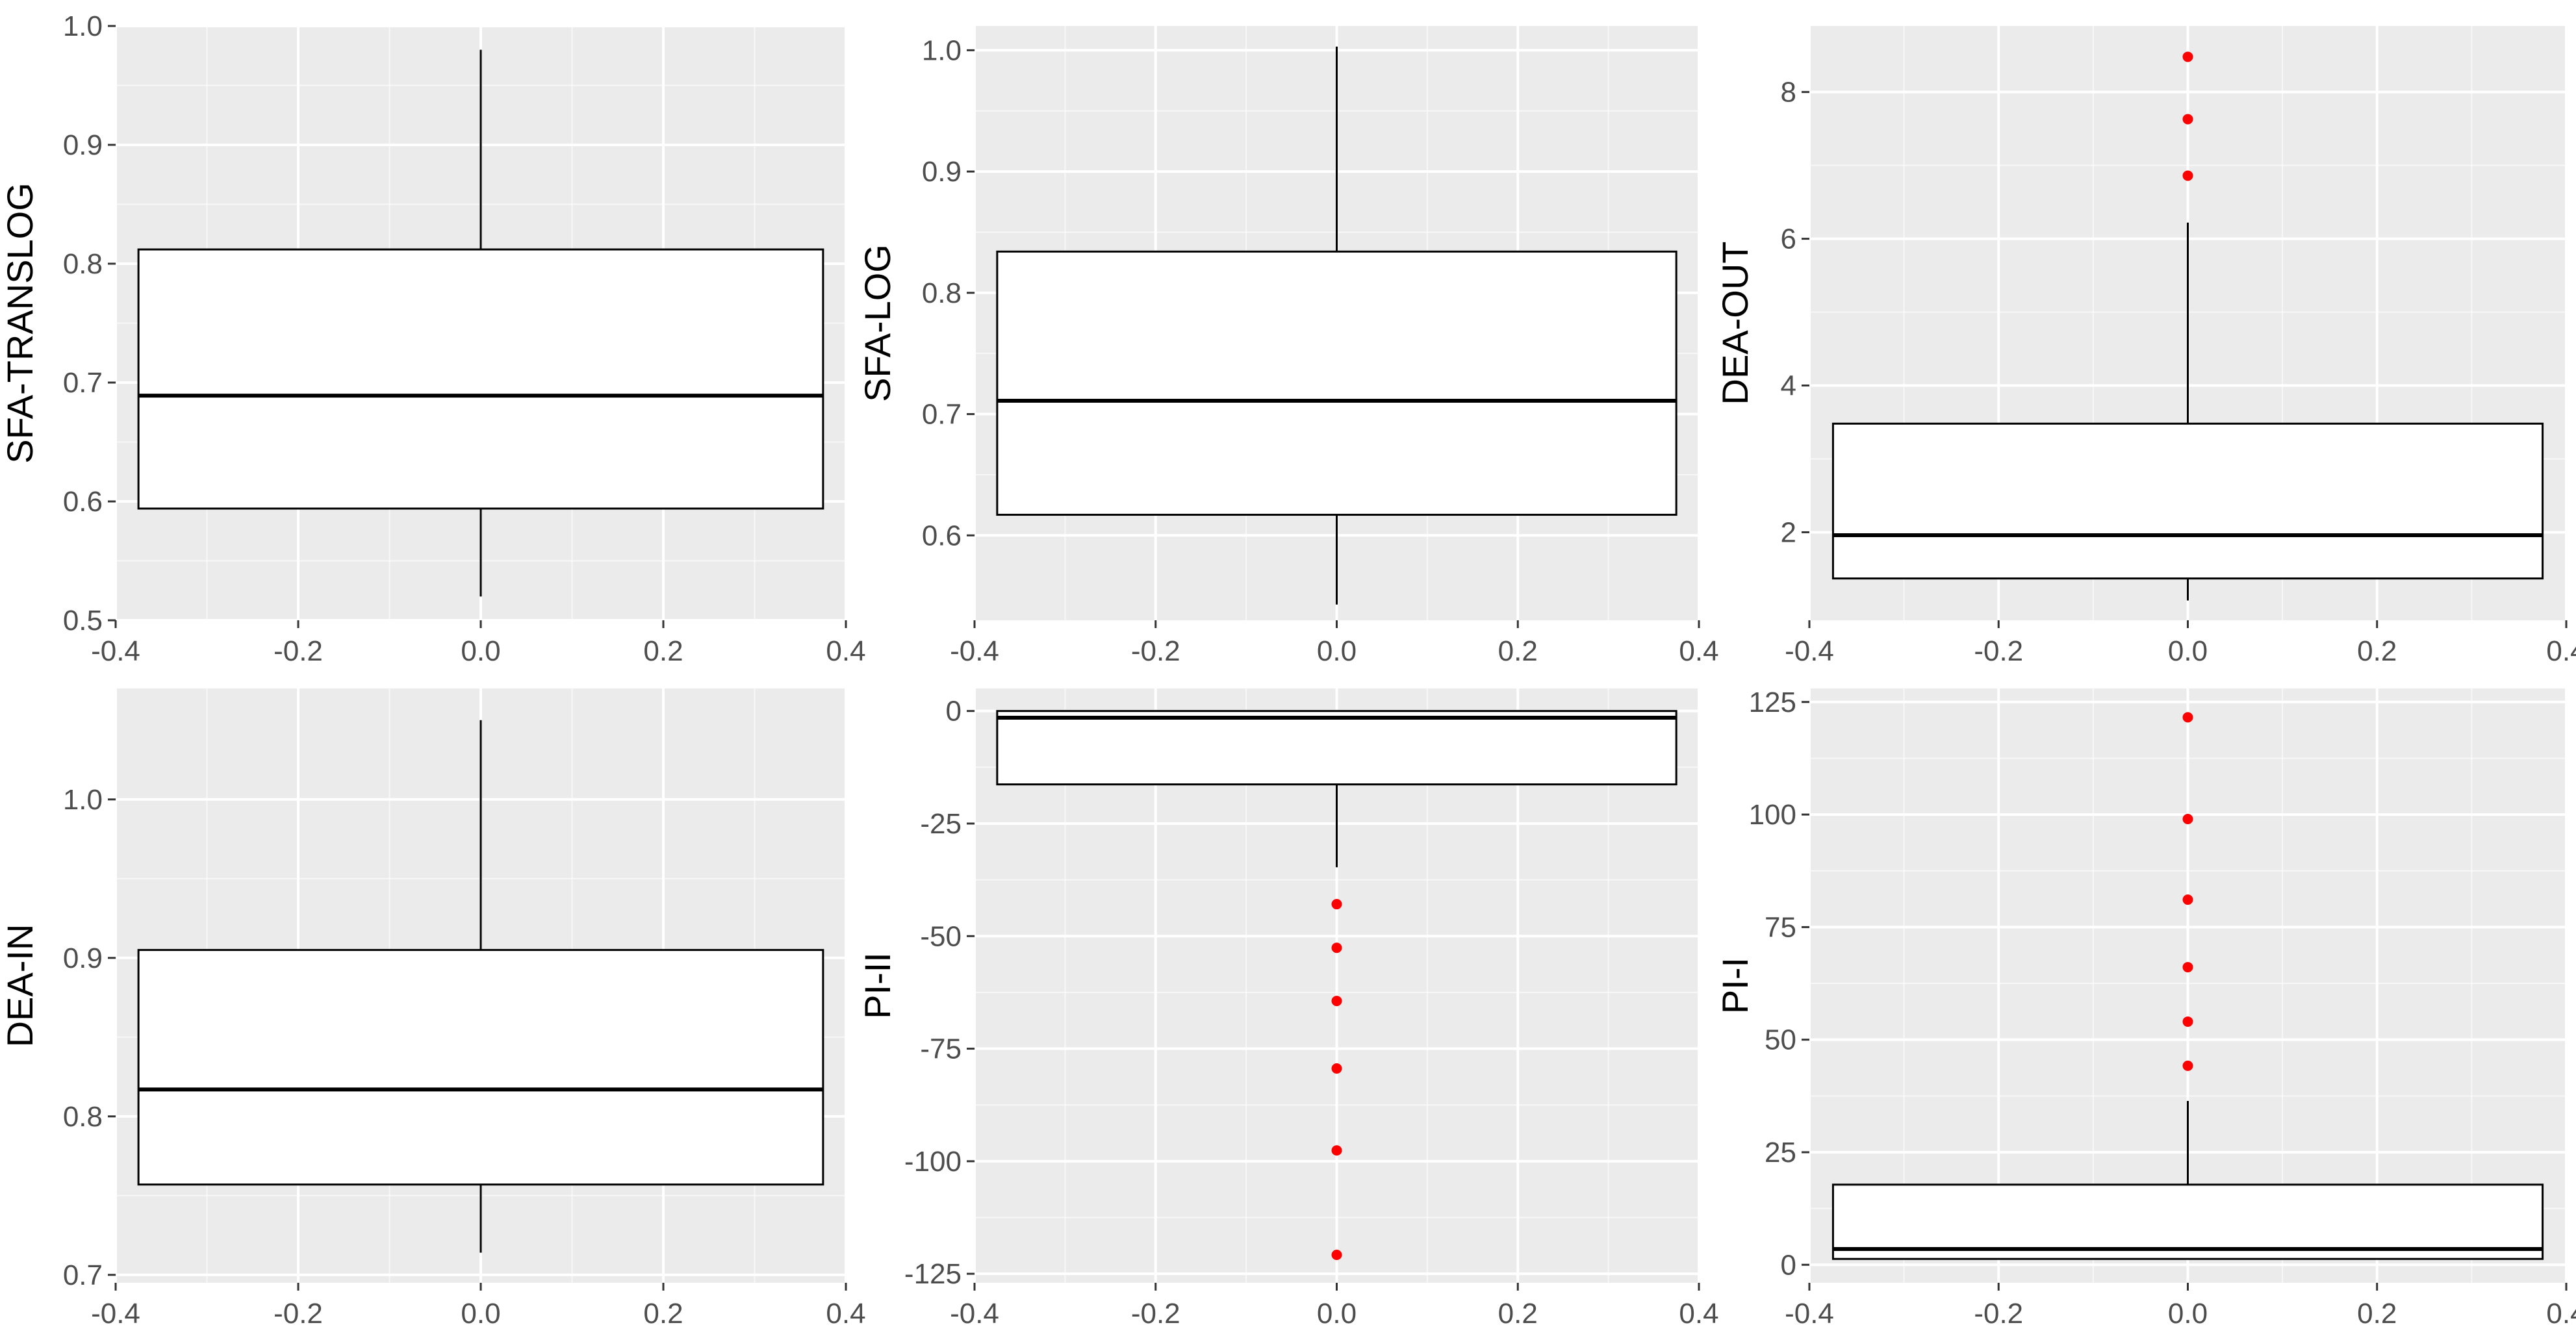 The width and height of the screenshot is (2576, 1338). I want to click on y-axis-title: SFA-LOG, so click(877, 323).